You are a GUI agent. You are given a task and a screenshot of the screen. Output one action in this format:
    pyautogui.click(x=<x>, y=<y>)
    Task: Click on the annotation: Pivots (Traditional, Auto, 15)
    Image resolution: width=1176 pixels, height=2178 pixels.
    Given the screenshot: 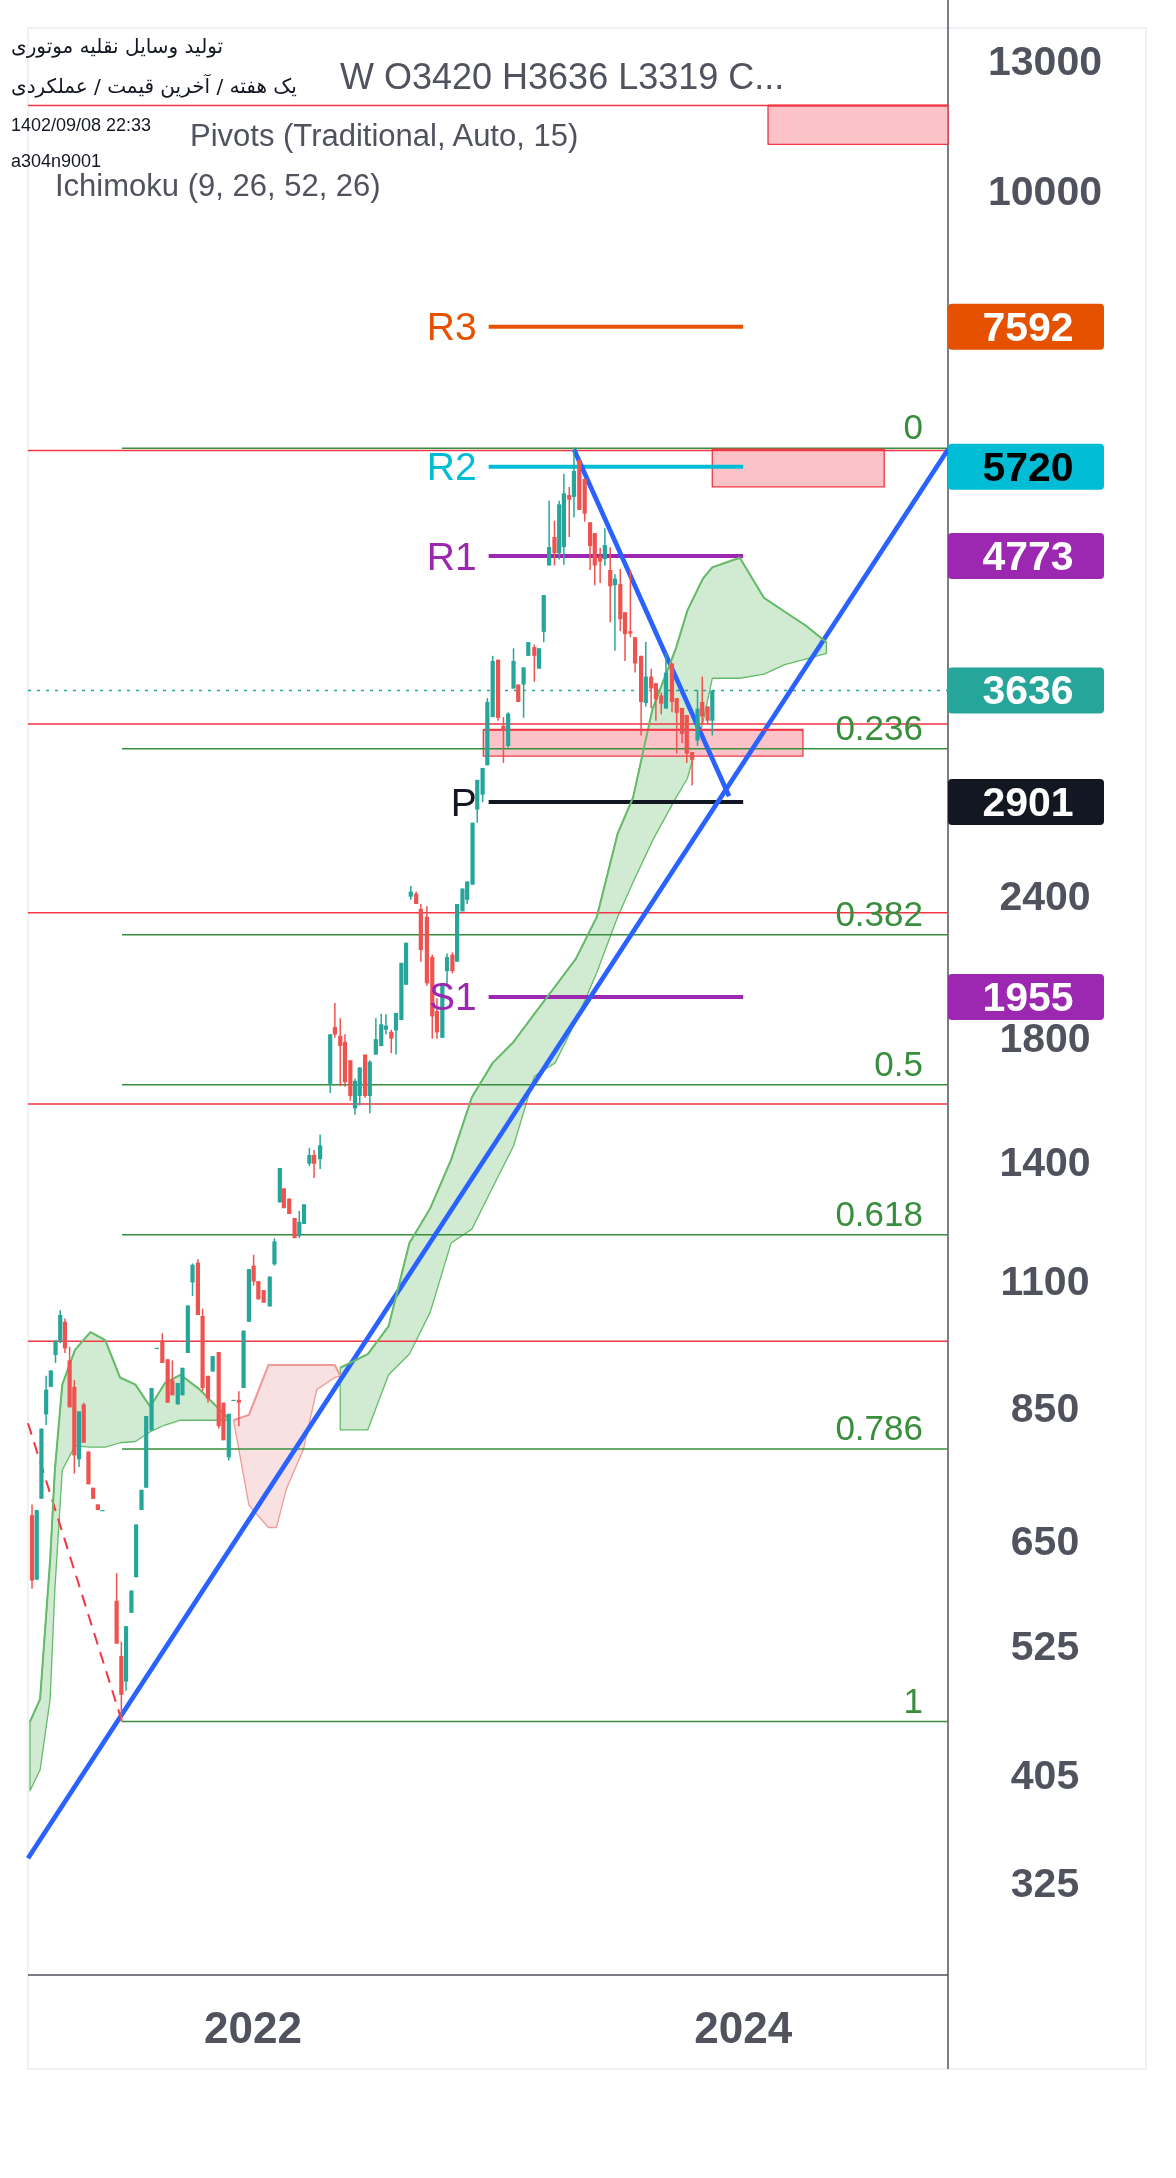 What is the action you would take?
    pyautogui.click(x=384, y=135)
    